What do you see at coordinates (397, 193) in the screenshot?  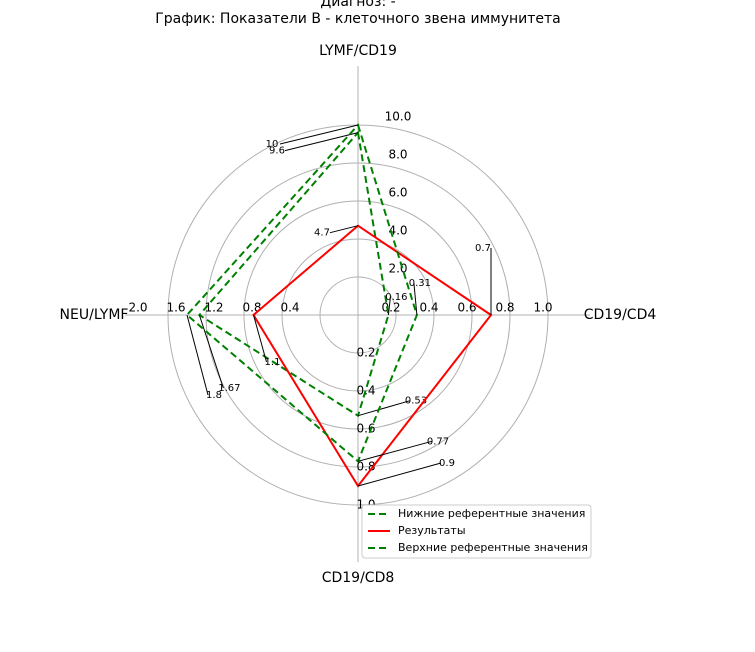 I see `r-tick-label: 6.0` at bounding box center [397, 193].